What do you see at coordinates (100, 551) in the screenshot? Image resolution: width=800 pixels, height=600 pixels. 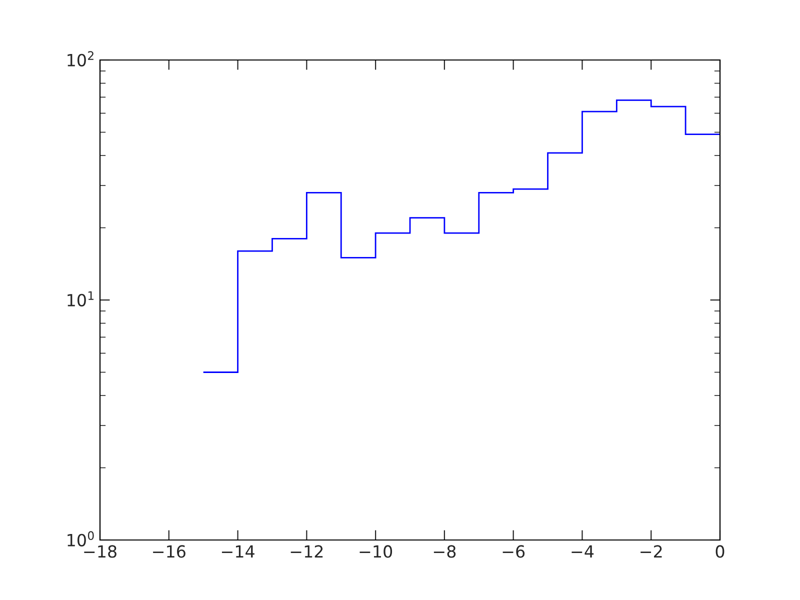 I see `x-tick-label: −18` at bounding box center [100, 551].